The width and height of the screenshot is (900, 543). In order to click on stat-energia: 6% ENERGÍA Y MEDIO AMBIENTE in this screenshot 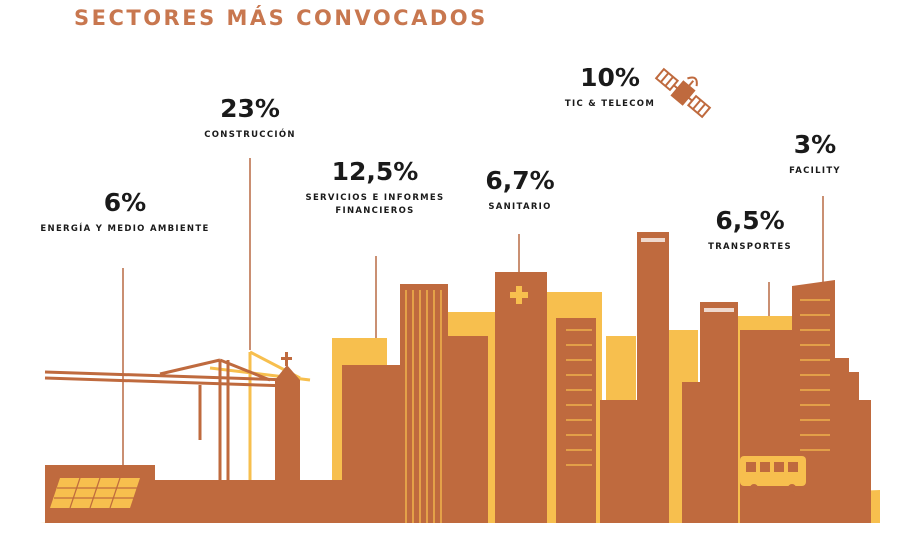, I will do `click(125, 212)`.